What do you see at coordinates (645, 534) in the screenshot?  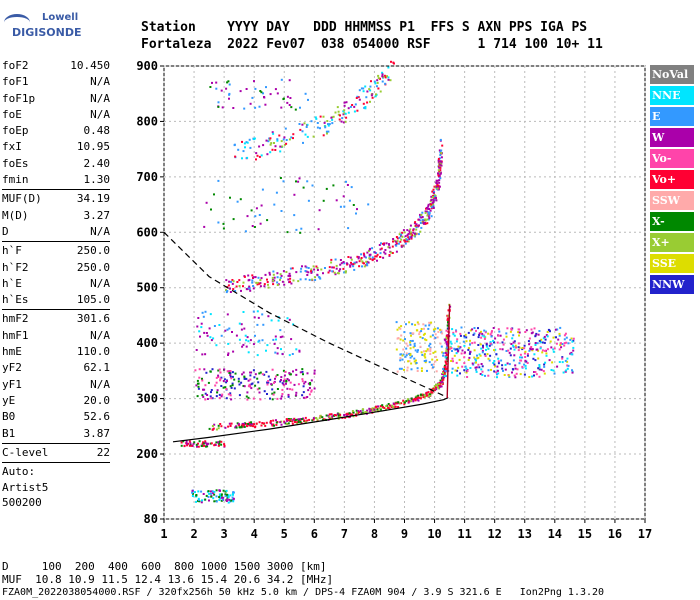 I see `x-tick-label: 17` at bounding box center [645, 534].